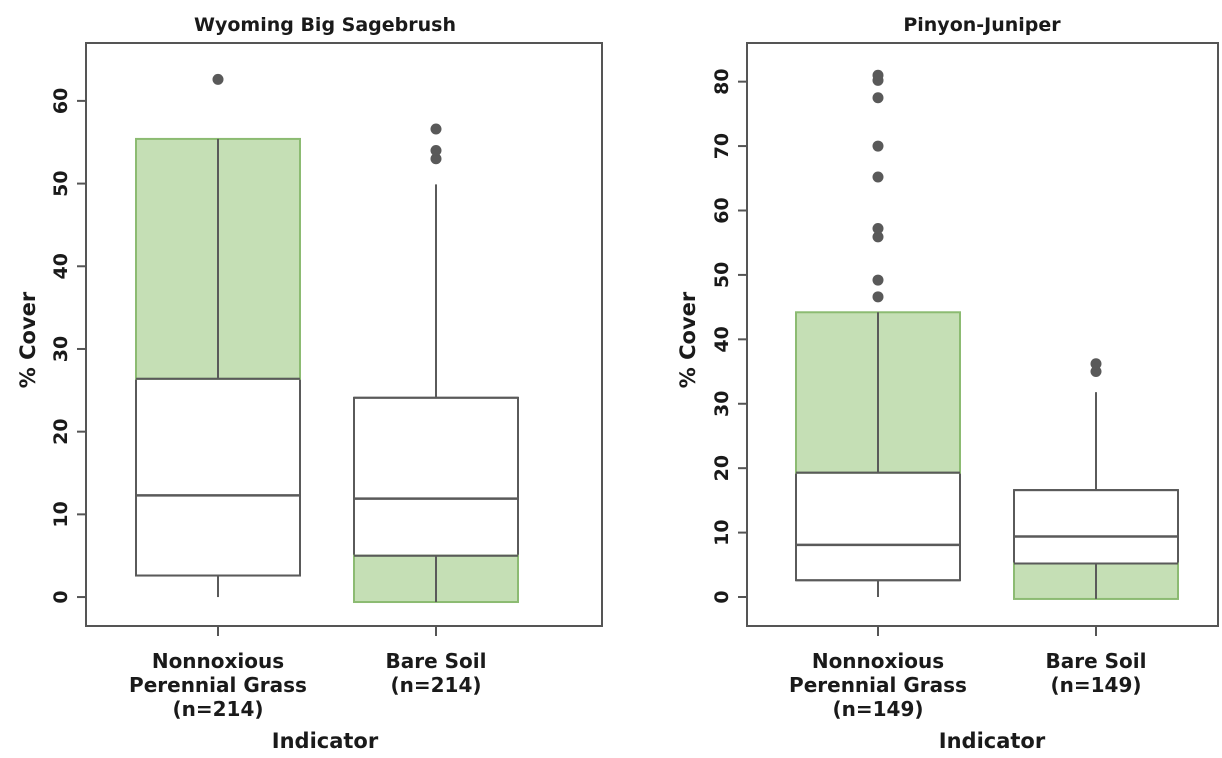  Describe the element at coordinates (722, 81) in the screenshot. I see `y-tick-label: 80` at that location.